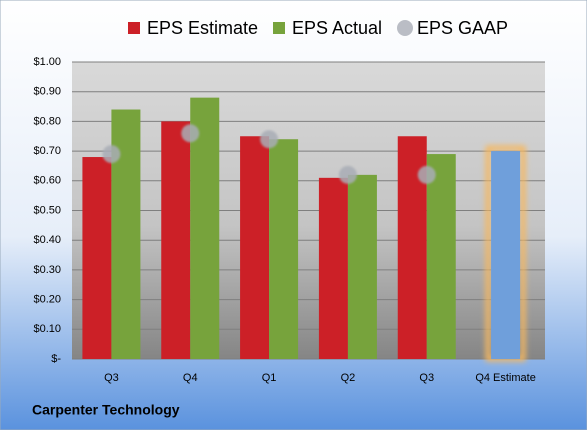  Describe the element at coordinates (462, 28) in the screenshot. I see `legend-label: EPS GAAP` at that location.